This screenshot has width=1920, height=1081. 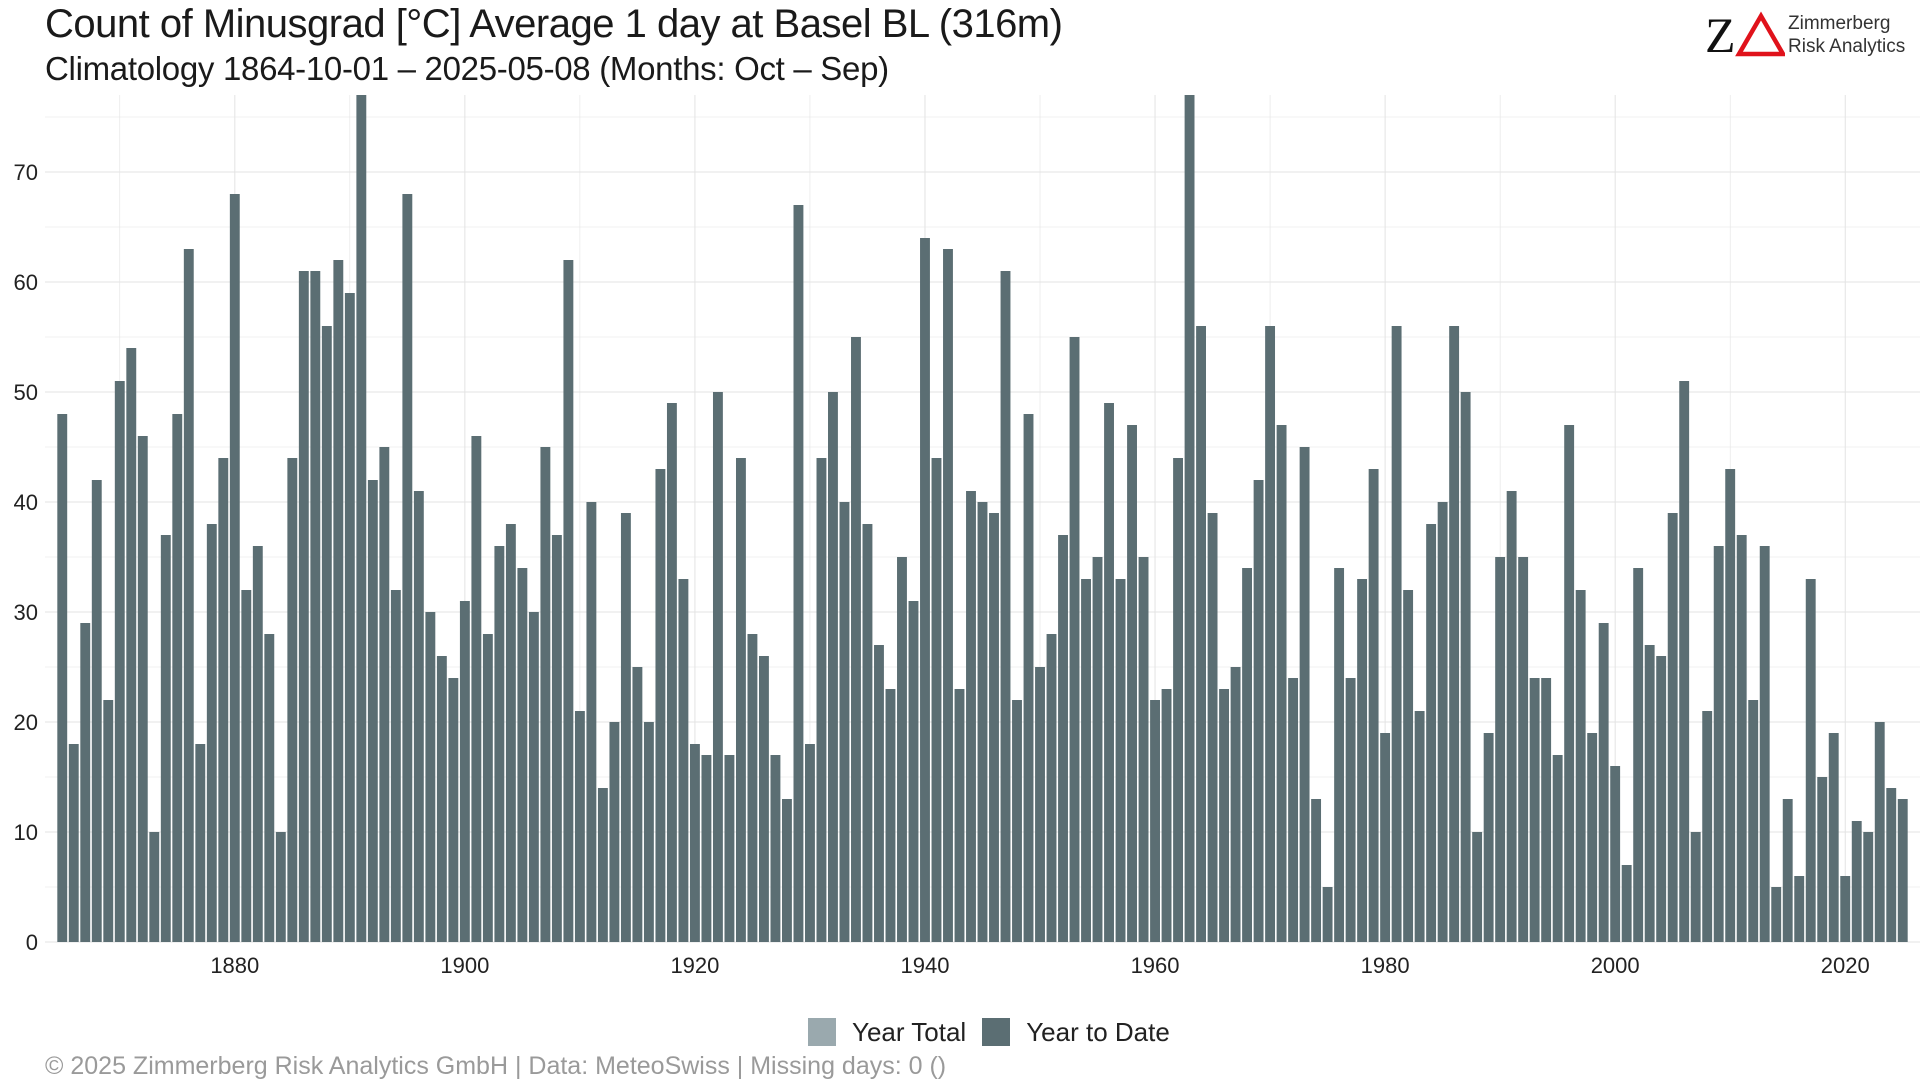 I want to click on bar-1984, so click(x=1431, y=733).